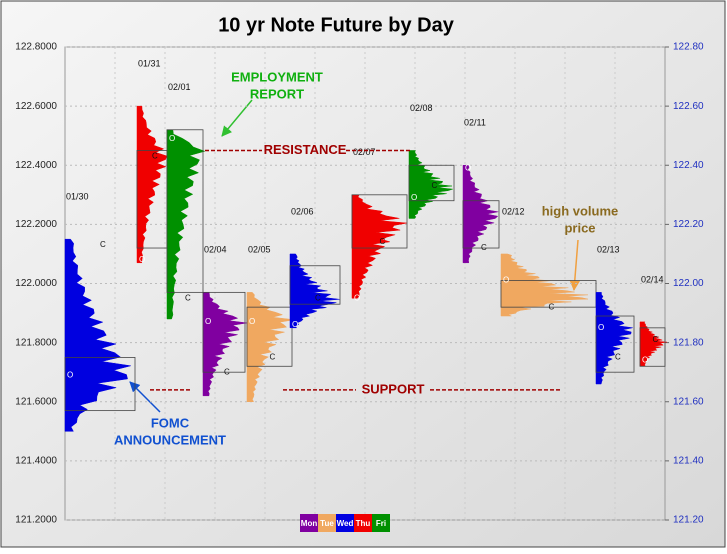  What do you see at coordinates (36, 520) in the screenshot?
I see `y-tick-label: 121.2000` at bounding box center [36, 520].